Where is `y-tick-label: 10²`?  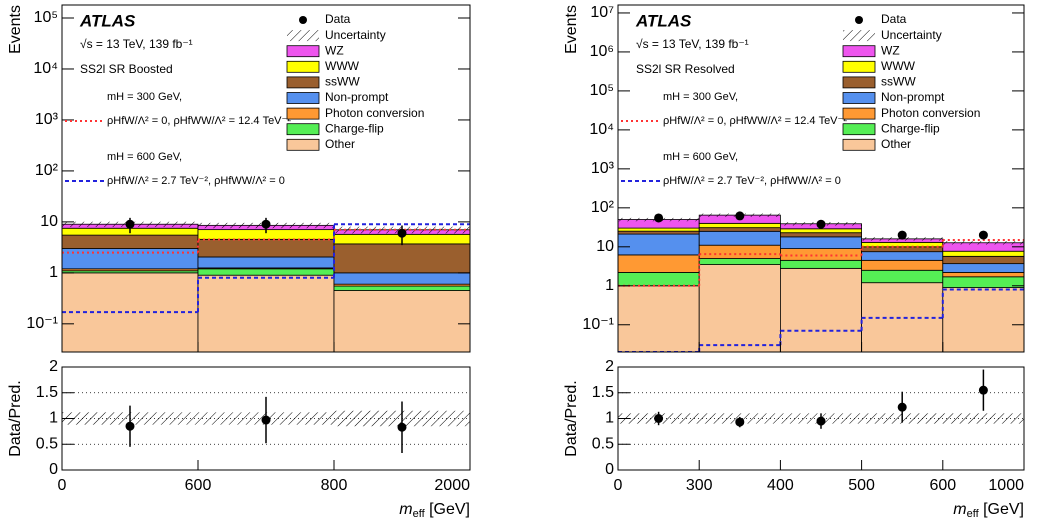
y-tick-label: 10² is located at coordinates (603, 207).